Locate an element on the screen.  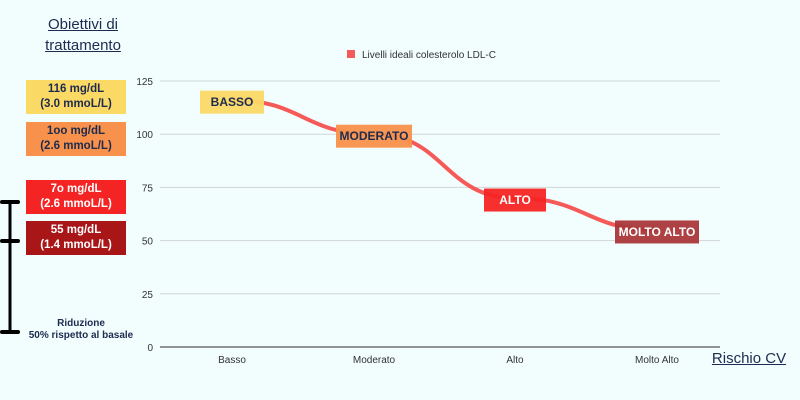
y-tick-label: 25 is located at coordinates (148, 295).